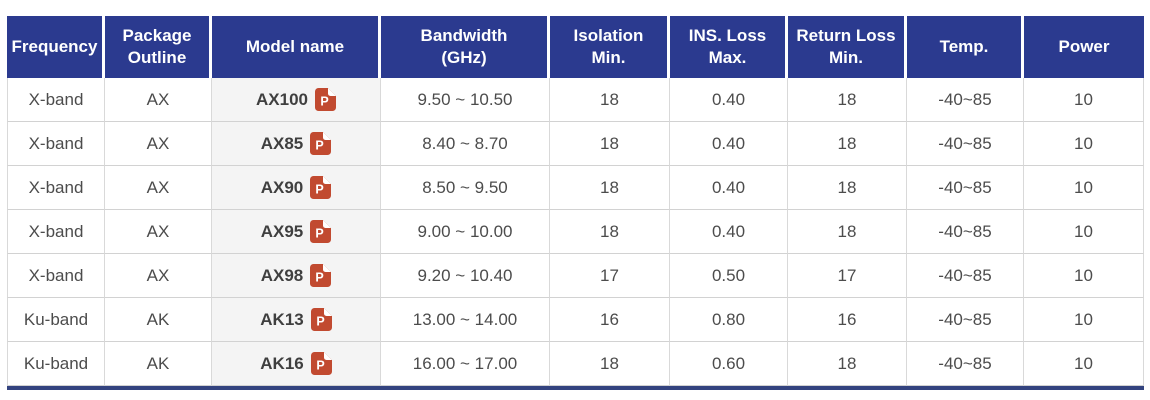 The width and height of the screenshot is (1150, 400). I want to click on model-name-text: AX98, so click(282, 275).